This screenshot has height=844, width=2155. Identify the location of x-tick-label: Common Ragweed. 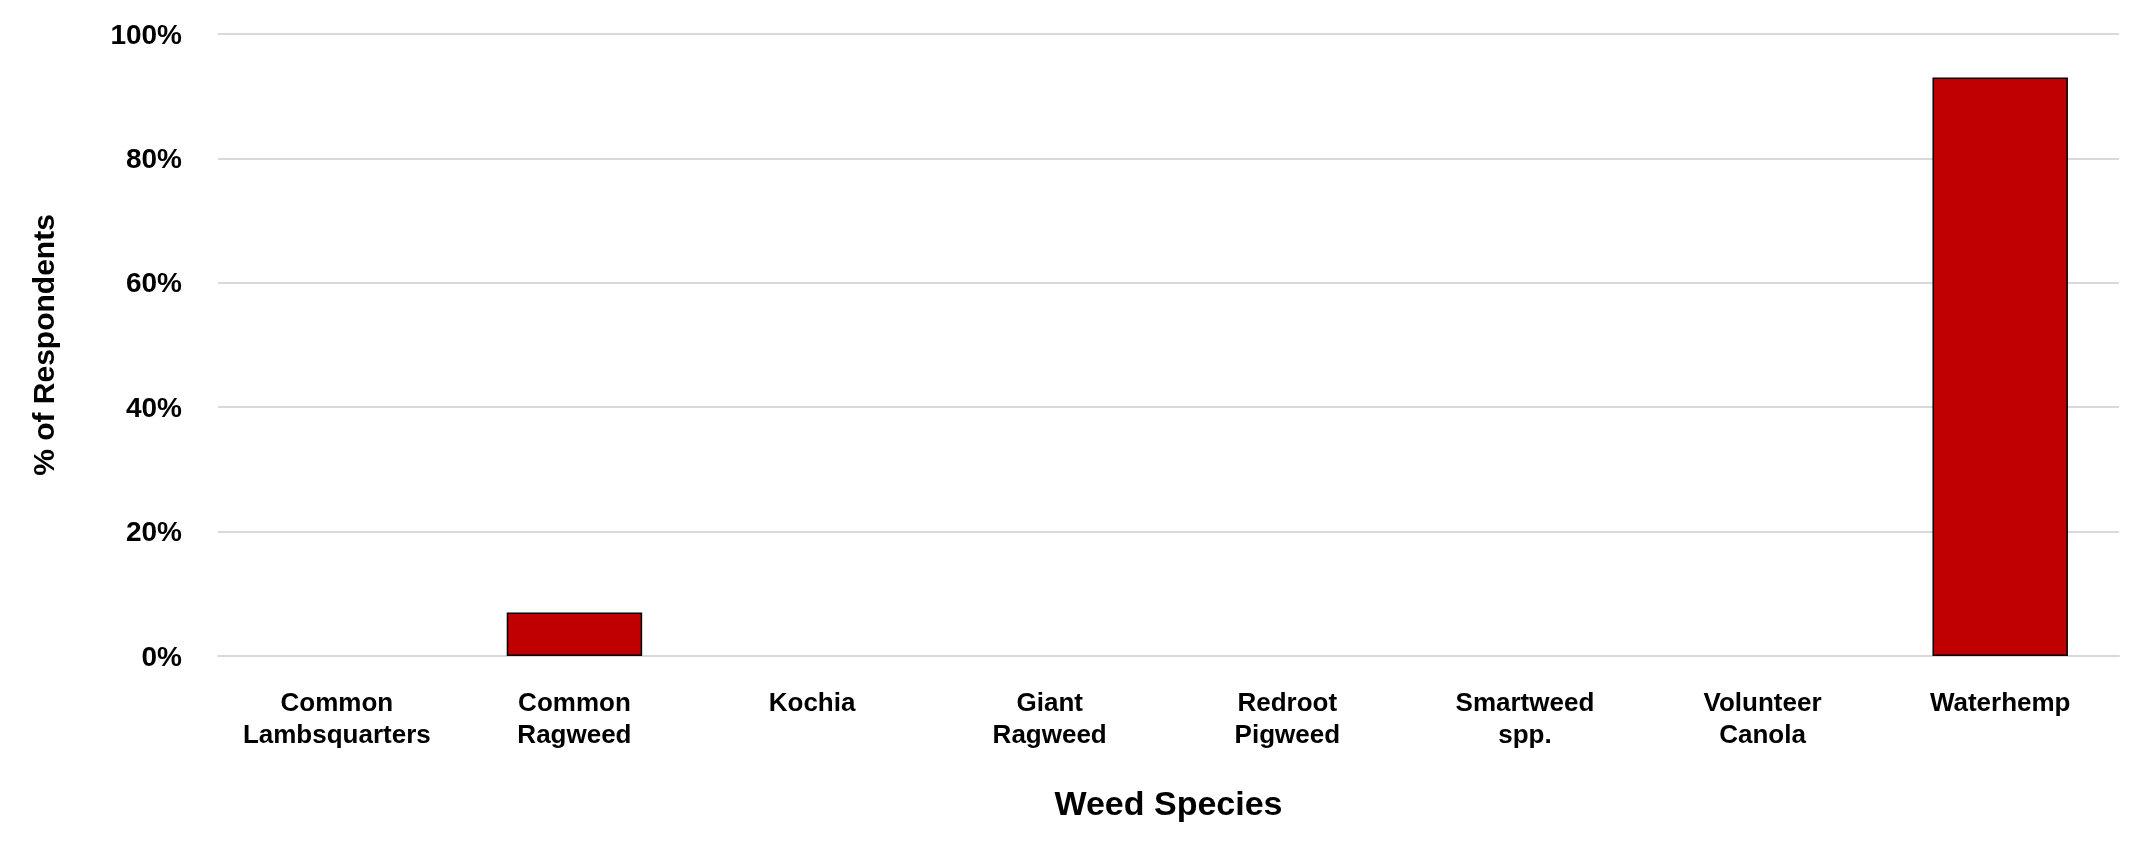
(574, 718).